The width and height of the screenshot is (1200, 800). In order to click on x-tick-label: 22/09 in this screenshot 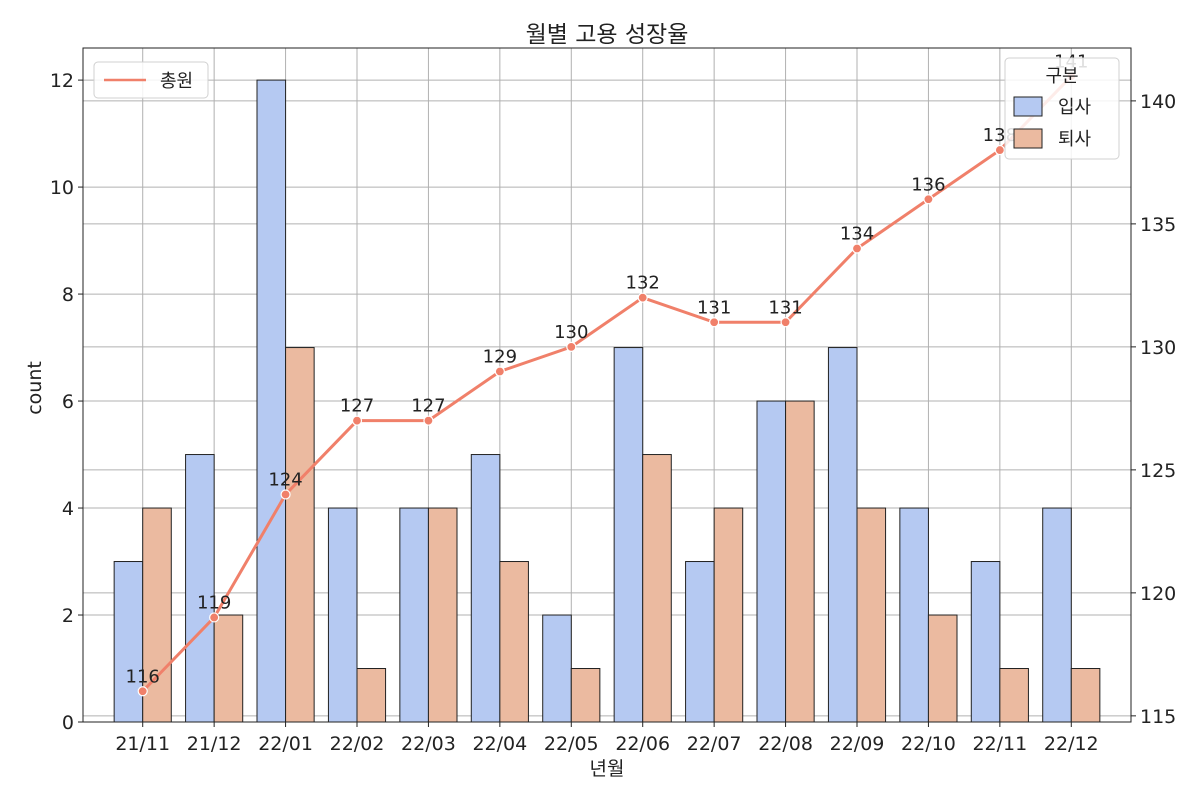, I will do `click(857, 744)`.